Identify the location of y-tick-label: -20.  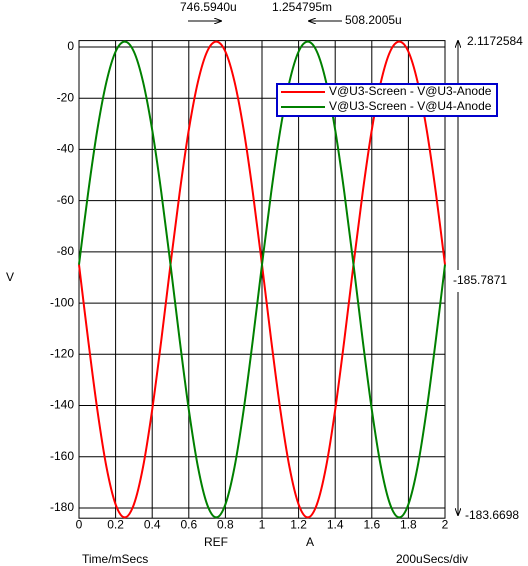
(66, 97).